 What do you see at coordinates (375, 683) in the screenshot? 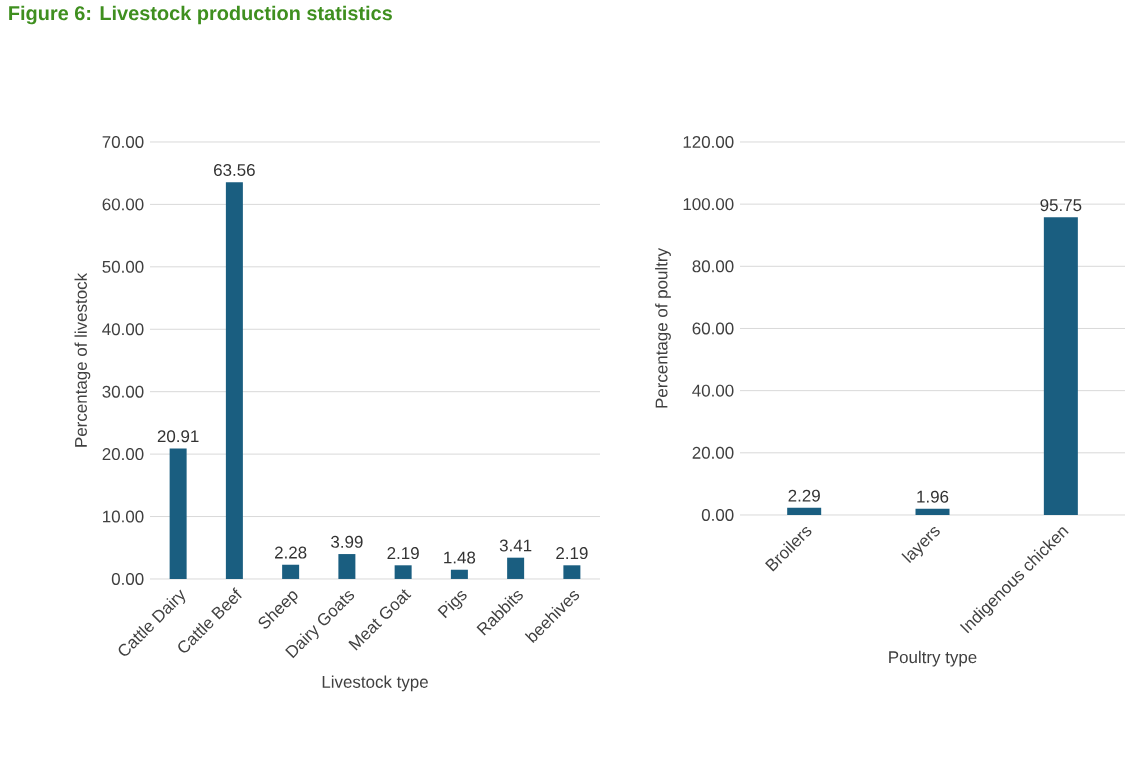
I see `x-axis-title: Livestock type` at bounding box center [375, 683].